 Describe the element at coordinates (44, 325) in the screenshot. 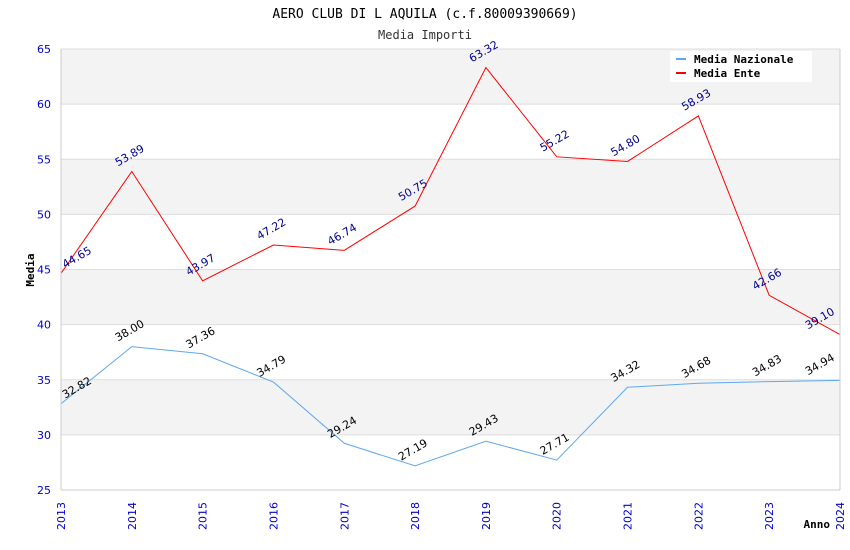

I see `y-tick-label: 40` at that location.